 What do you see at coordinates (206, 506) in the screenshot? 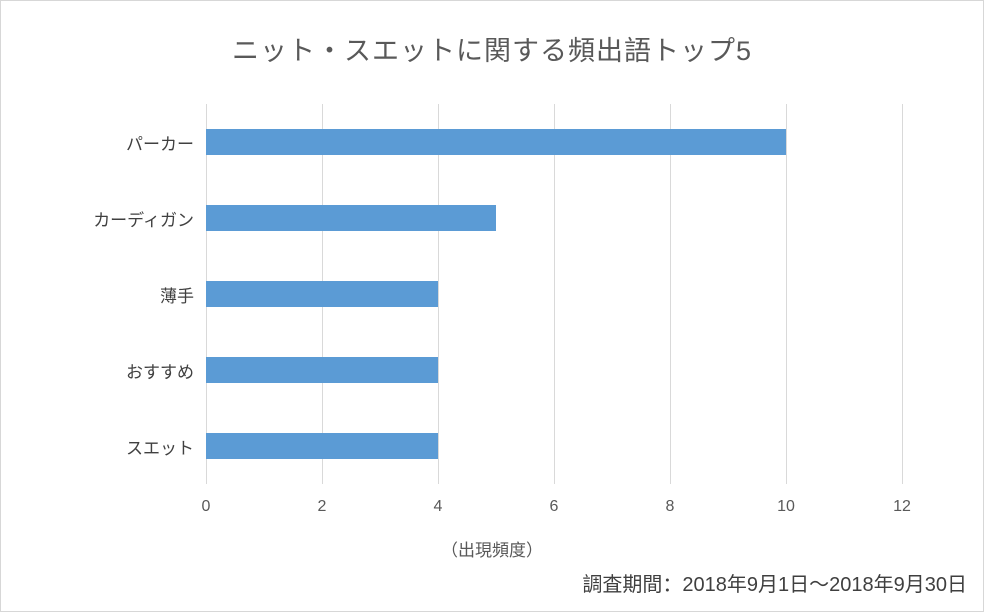
I see `x-tick-label: 0` at bounding box center [206, 506].